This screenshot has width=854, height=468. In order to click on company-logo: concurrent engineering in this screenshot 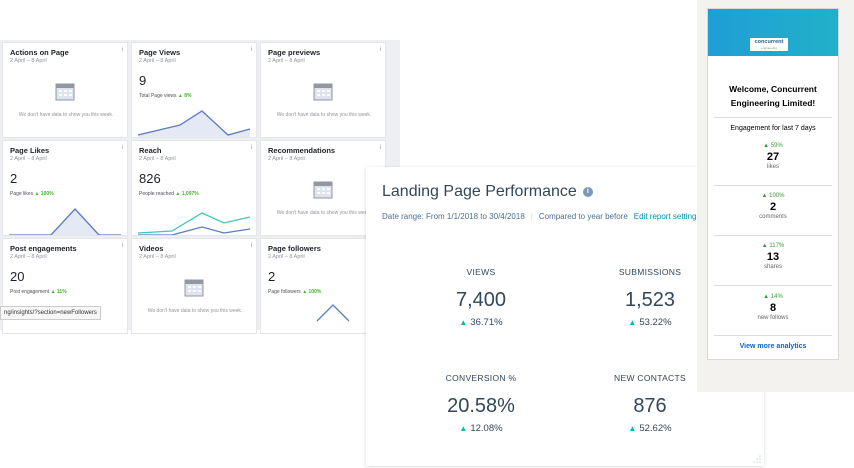, I will do `click(769, 44)`.